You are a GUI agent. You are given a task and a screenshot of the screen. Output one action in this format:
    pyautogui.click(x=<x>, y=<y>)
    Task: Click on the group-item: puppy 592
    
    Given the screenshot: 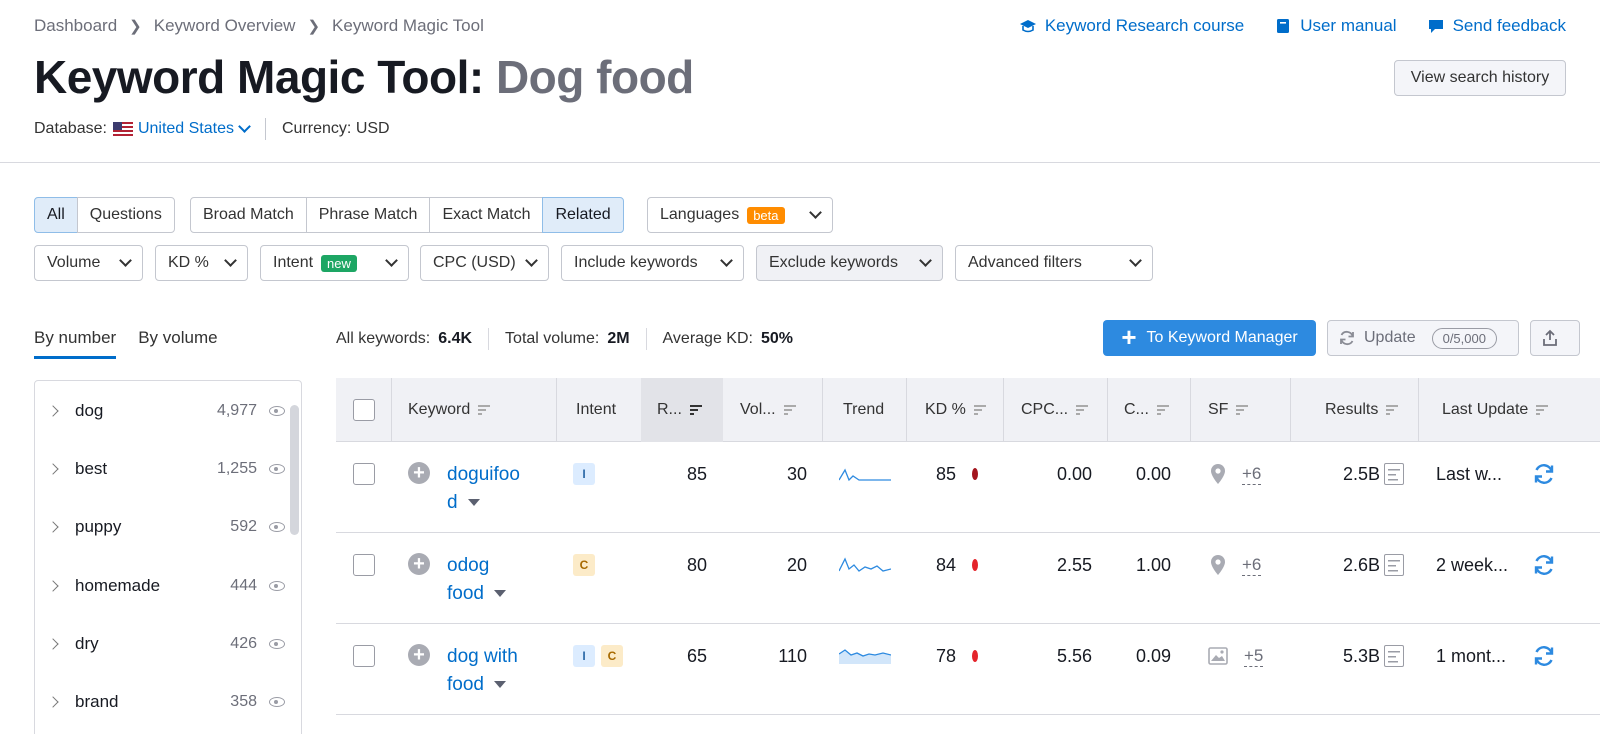 What is the action you would take?
    pyautogui.click(x=160, y=527)
    